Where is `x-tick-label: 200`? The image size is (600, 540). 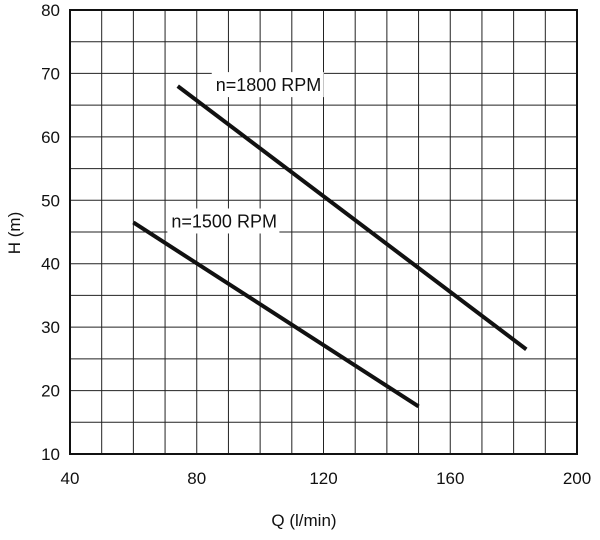 x-tick-label: 200 is located at coordinates (577, 478).